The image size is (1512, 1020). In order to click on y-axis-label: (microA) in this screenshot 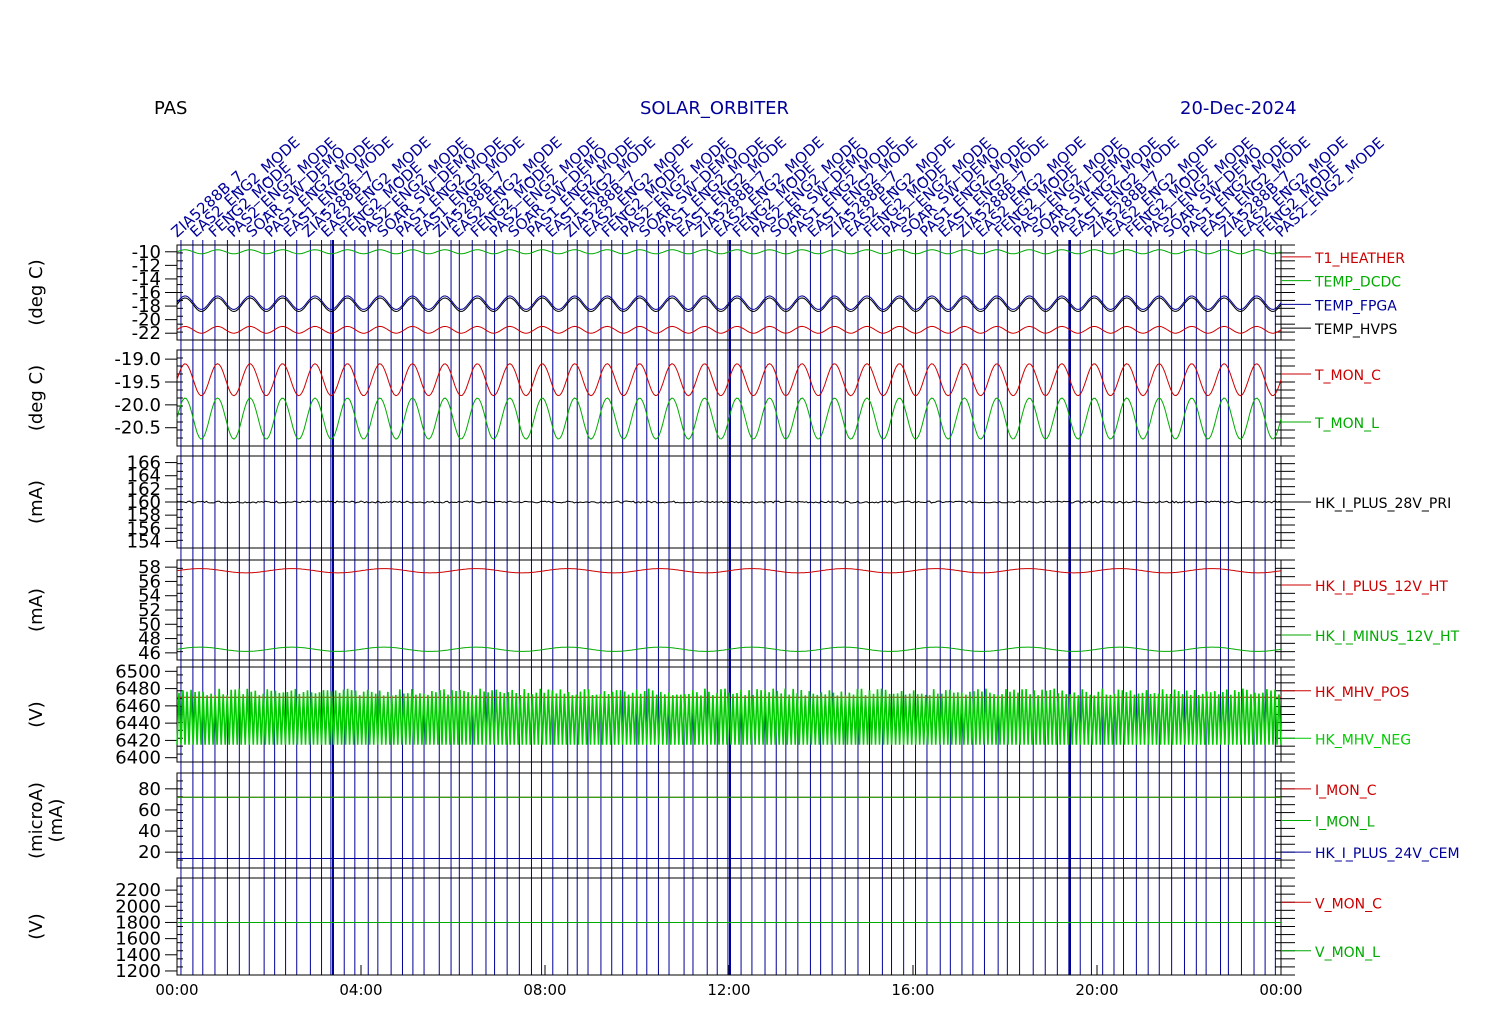, I will do `click(36, 820)`.